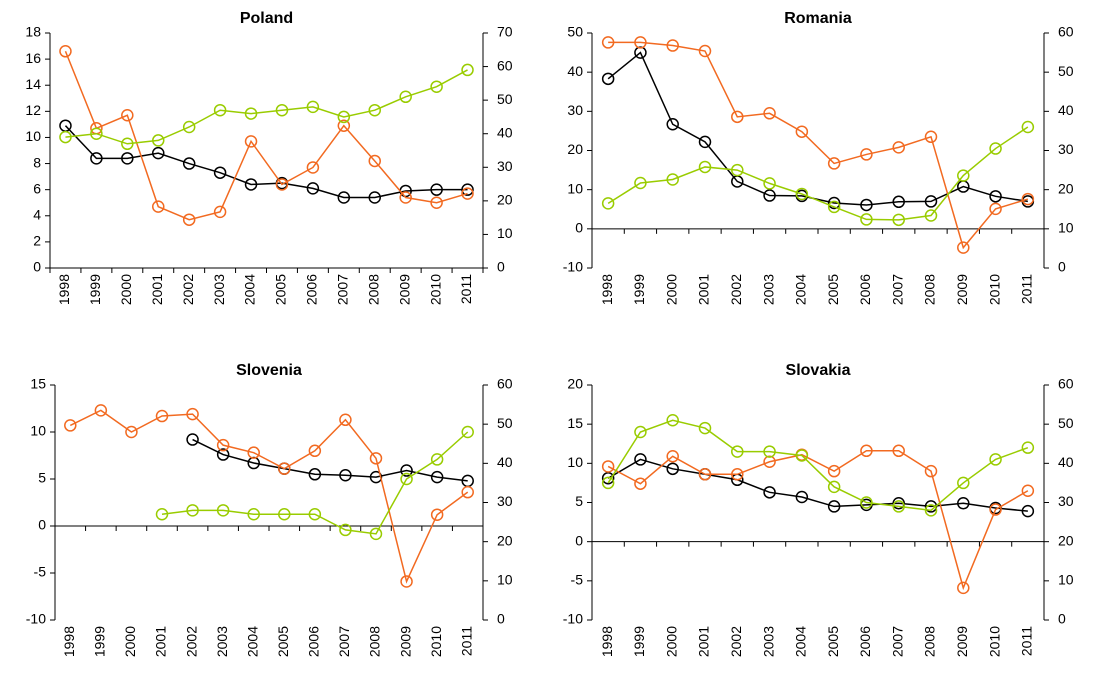  Describe the element at coordinates (930, 641) in the screenshot. I see `x-tick-label: 2008` at that location.